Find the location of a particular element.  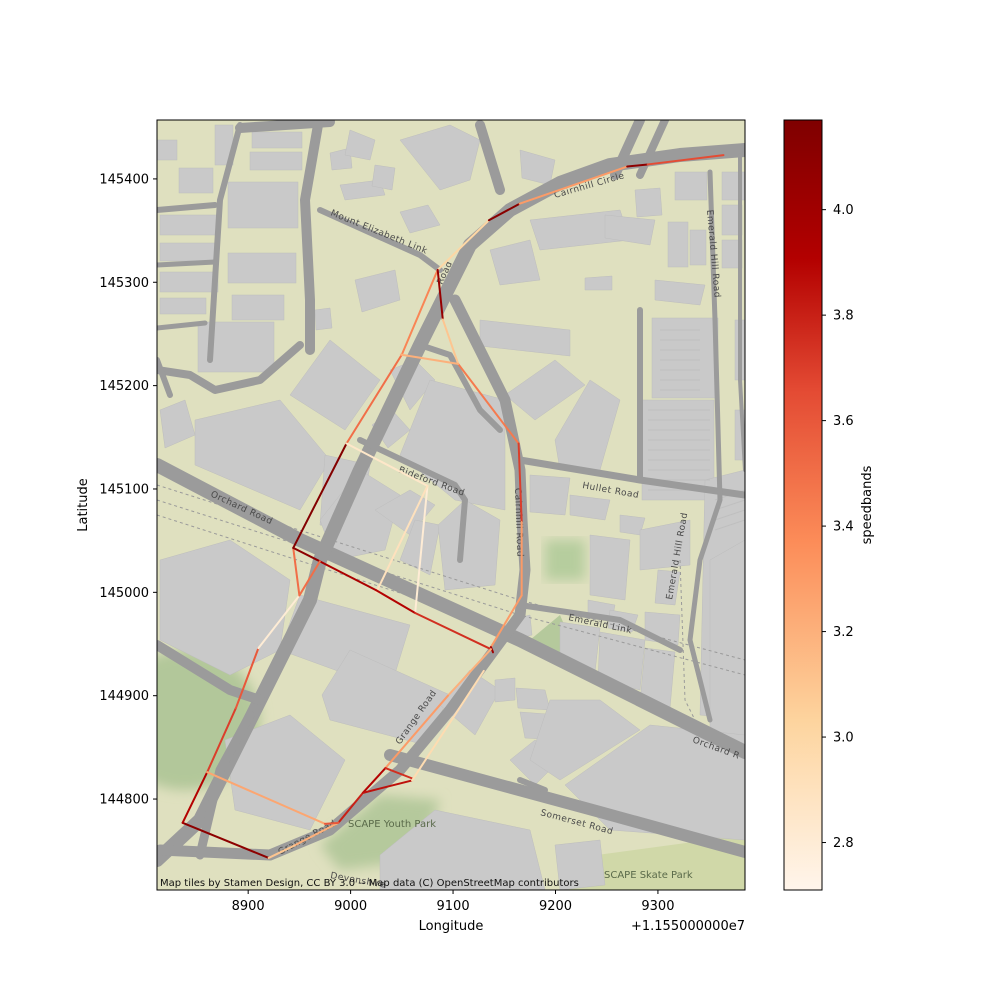

colorbar-tick-label-4: 3.6 is located at coordinates (843, 421).